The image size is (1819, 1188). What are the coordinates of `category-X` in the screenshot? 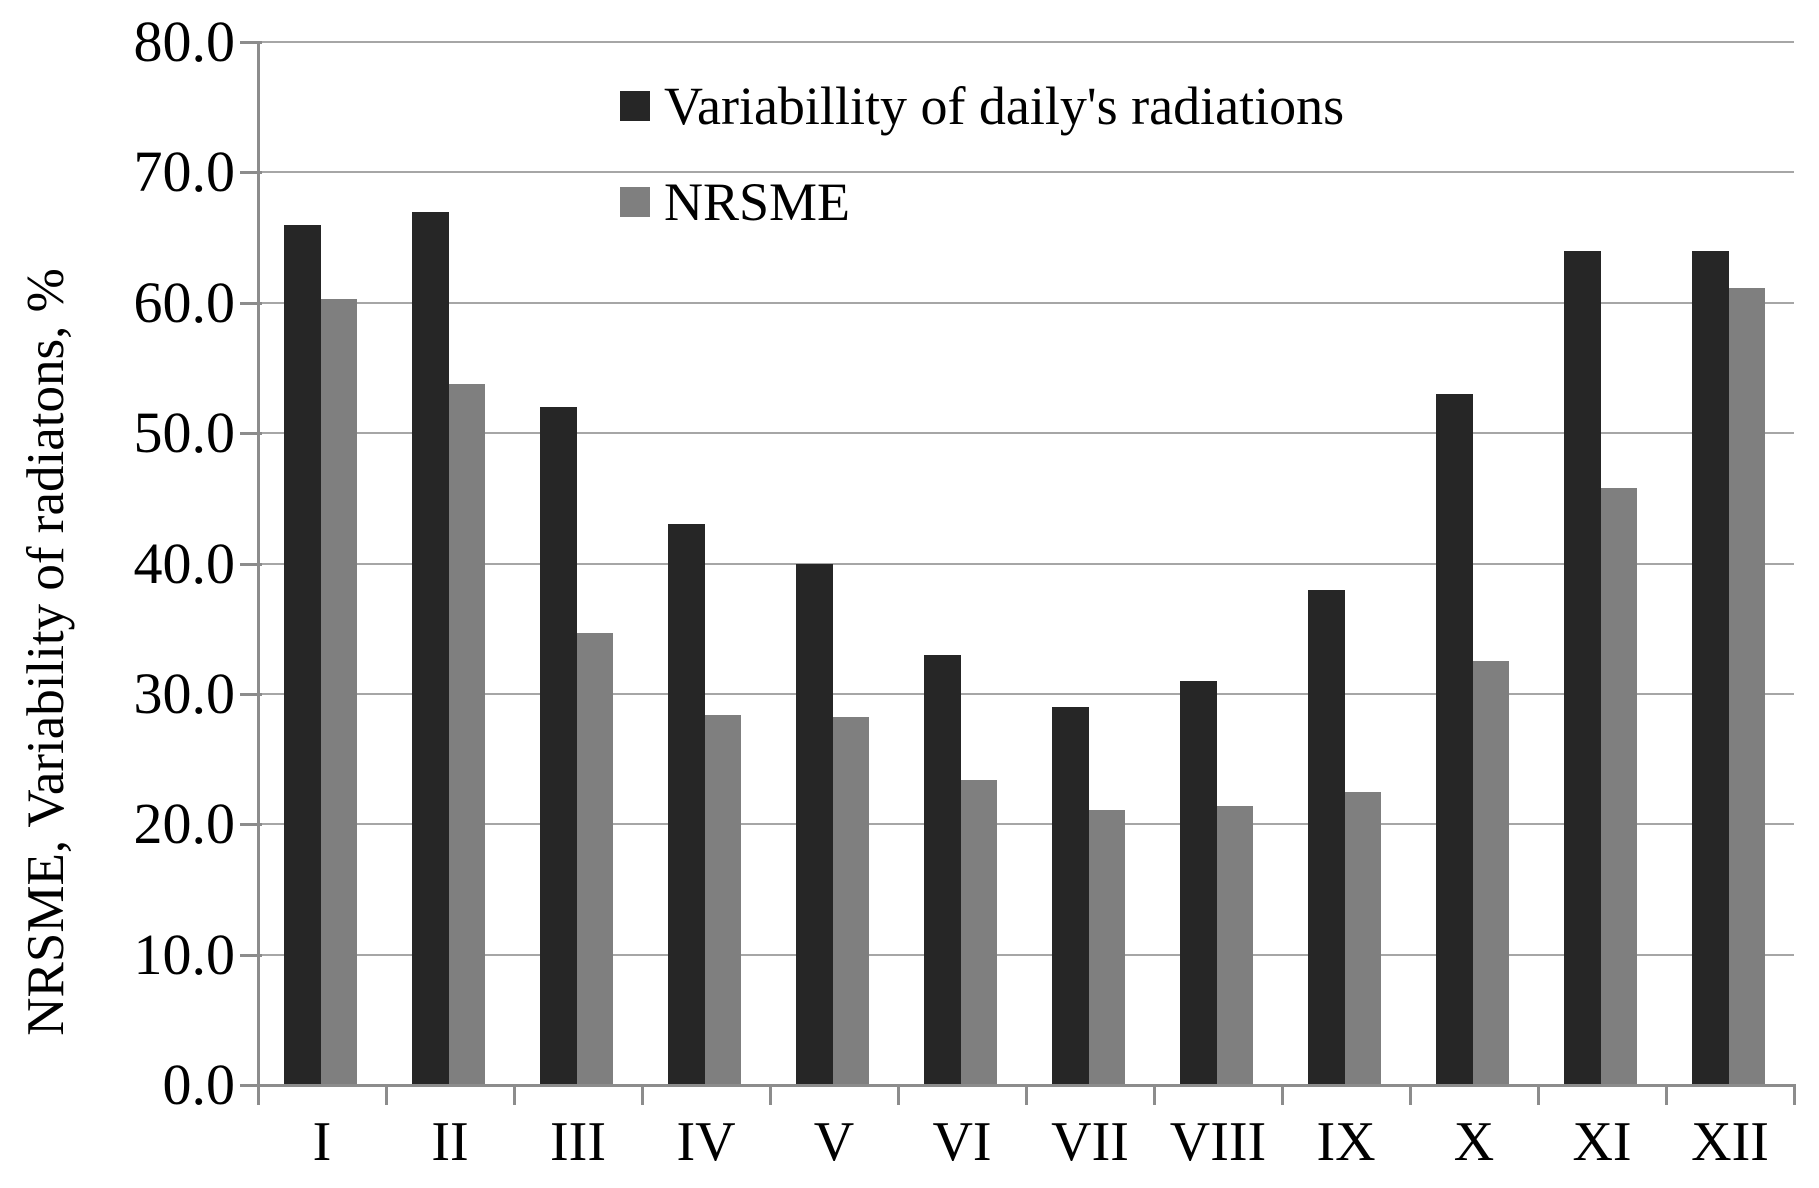 It's located at (1474, 563).